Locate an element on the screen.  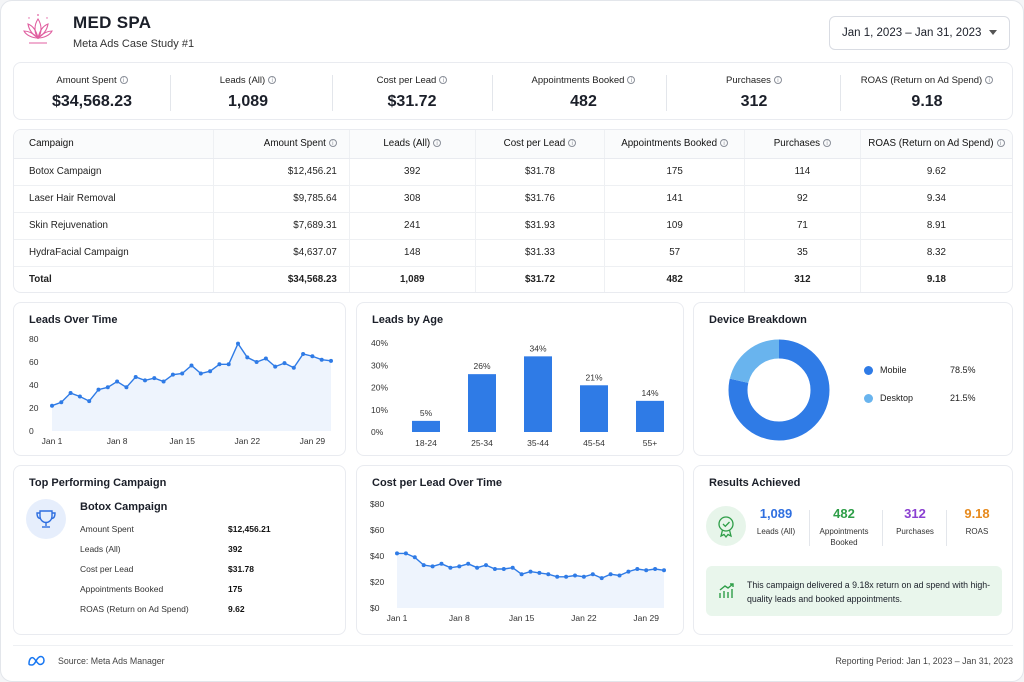
y-tick-label: 20 is located at coordinates (34, 408).